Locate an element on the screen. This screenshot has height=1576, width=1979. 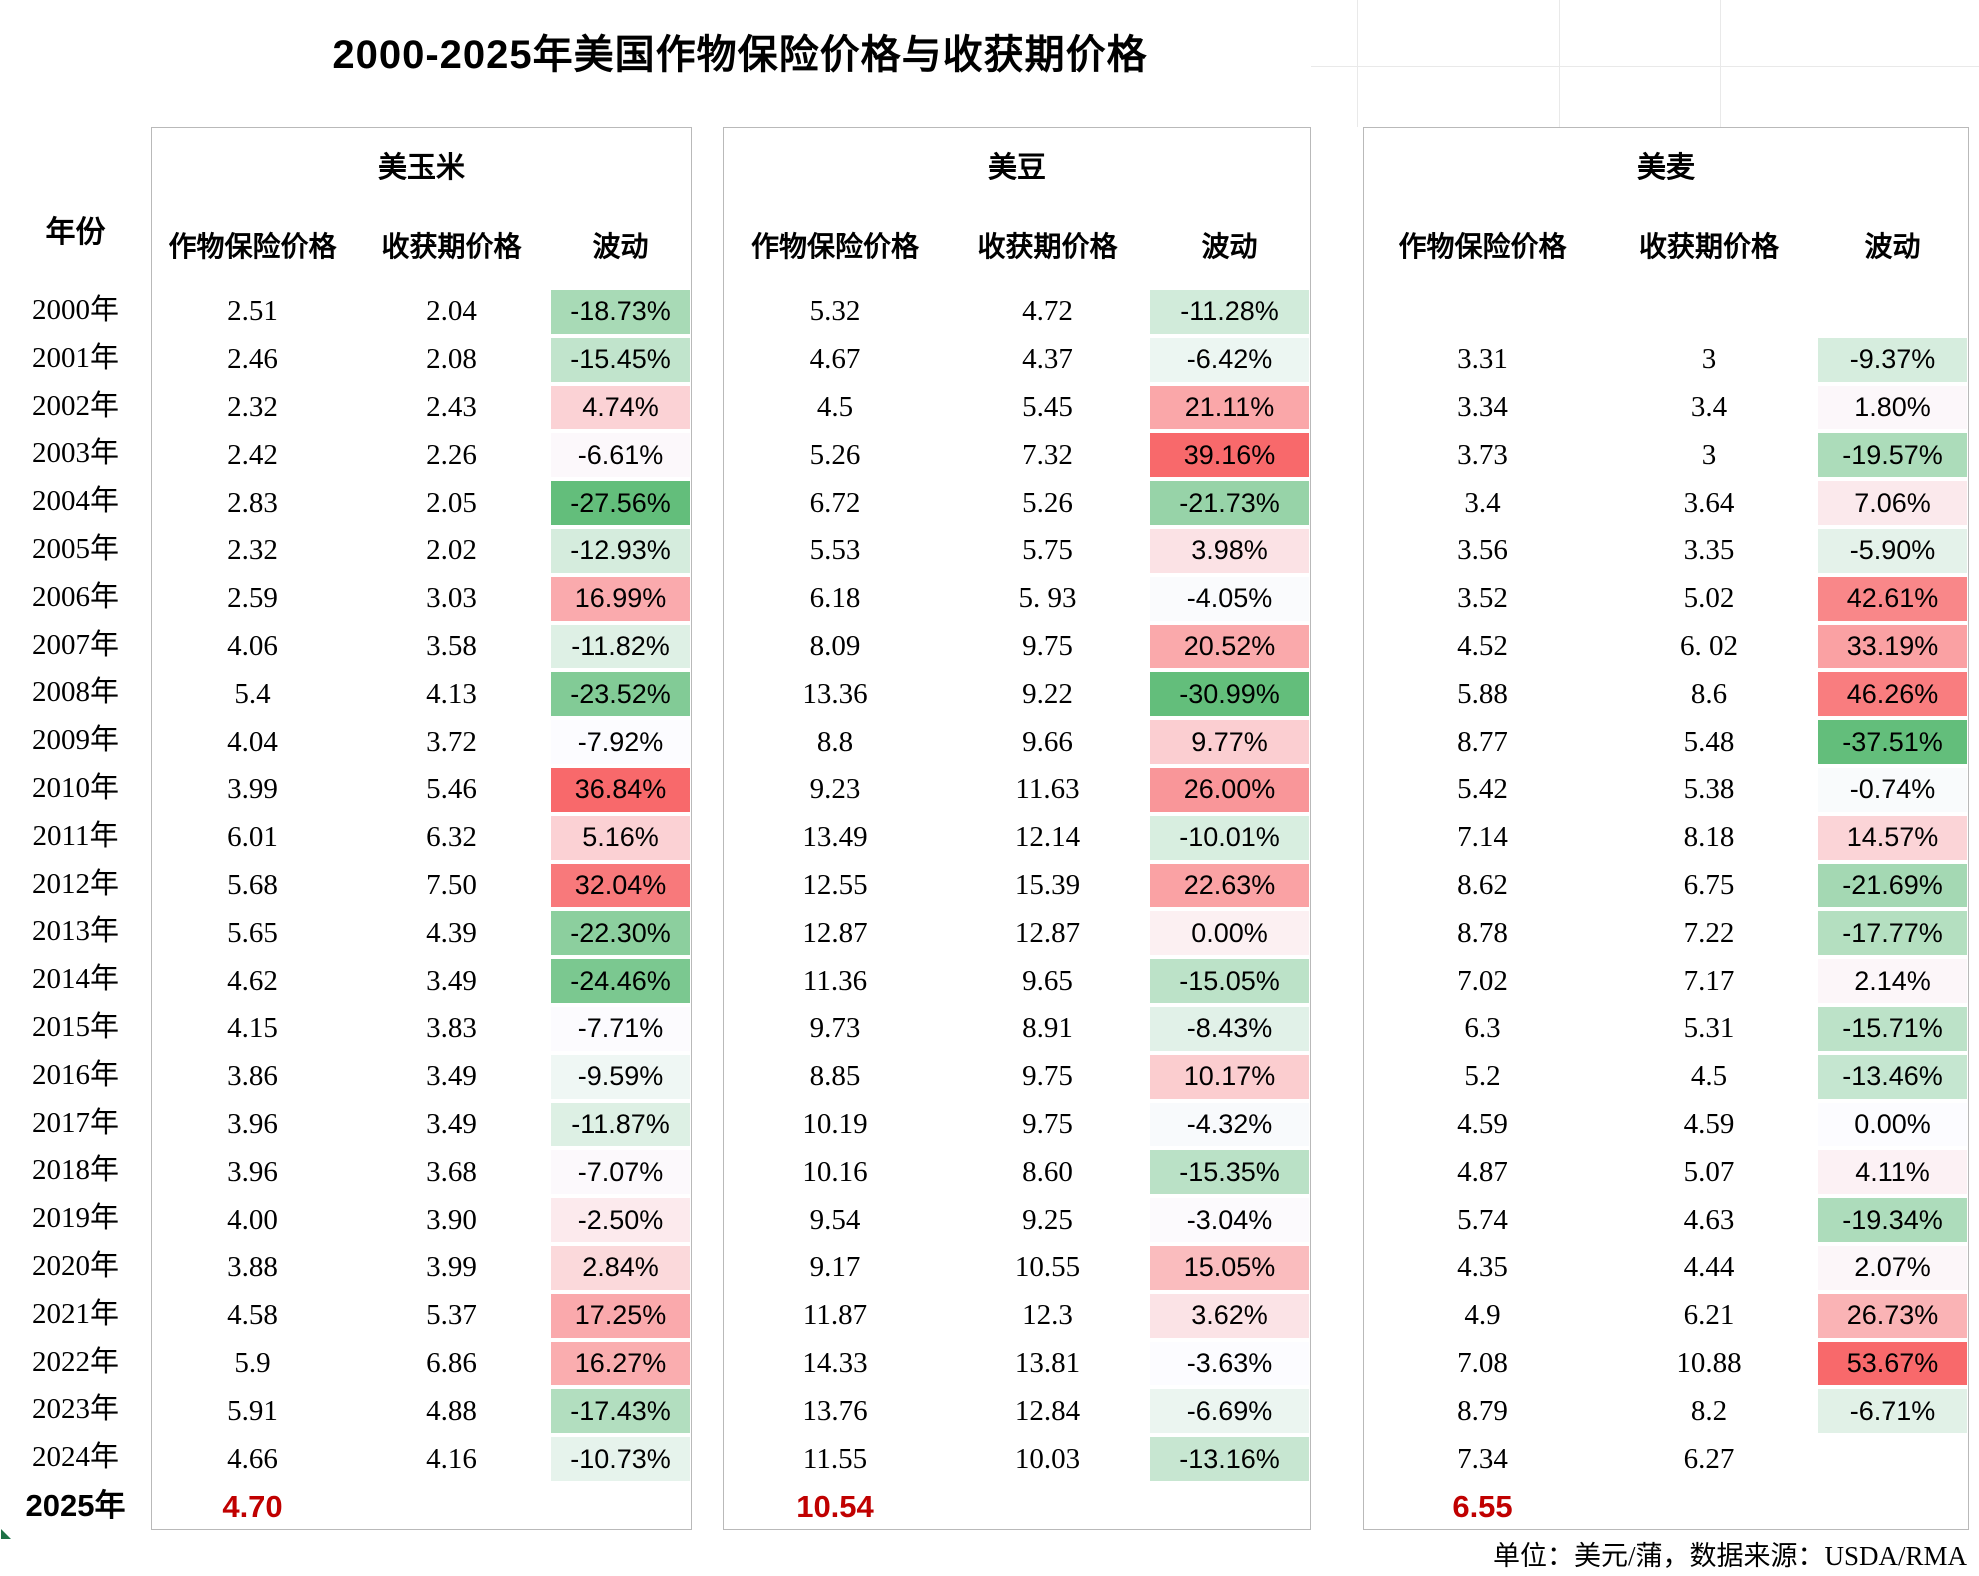
corn-harvest-value: 3.49 is located at coordinates (451, 1076).